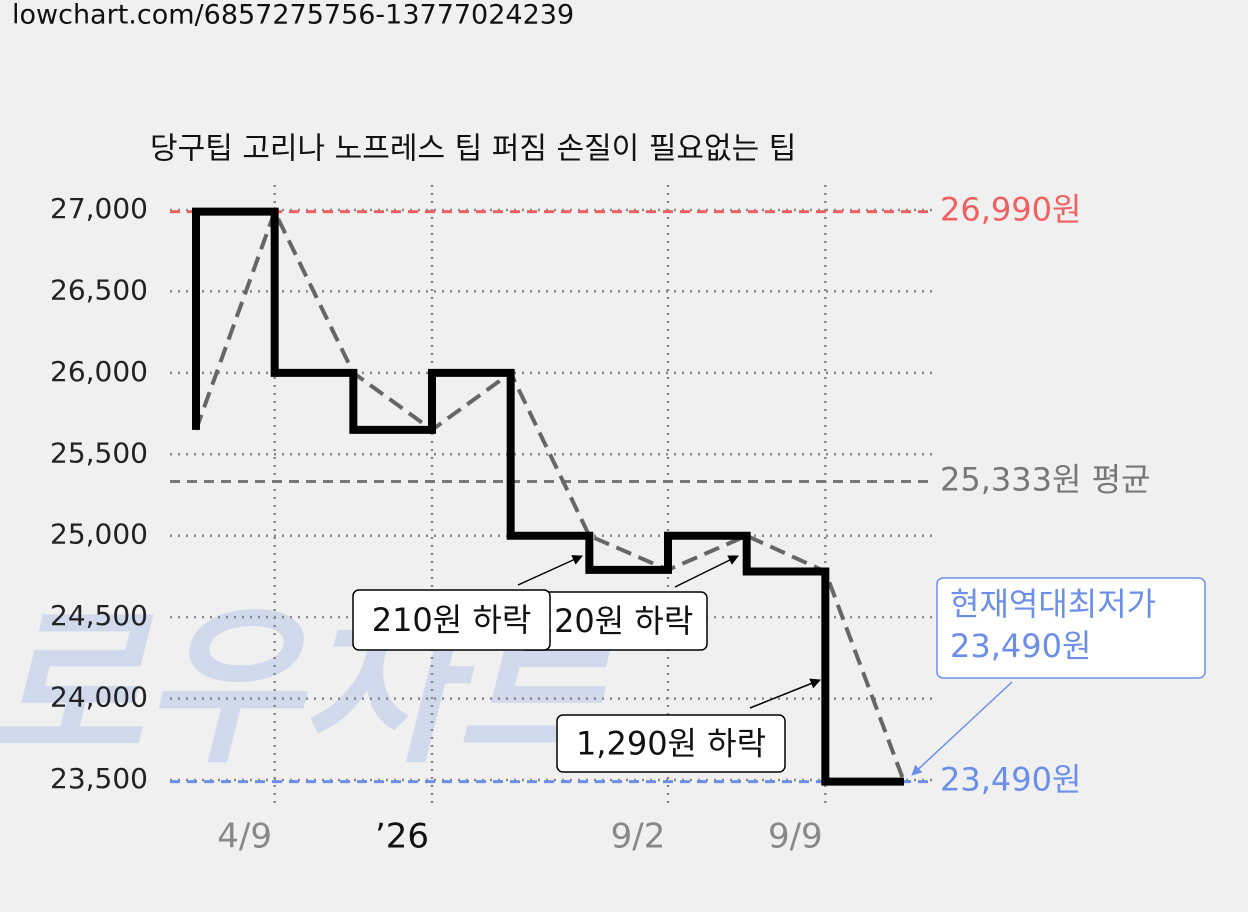  What do you see at coordinates (244, 837) in the screenshot?
I see `x-tick-label: 4/9` at bounding box center [244, 837].